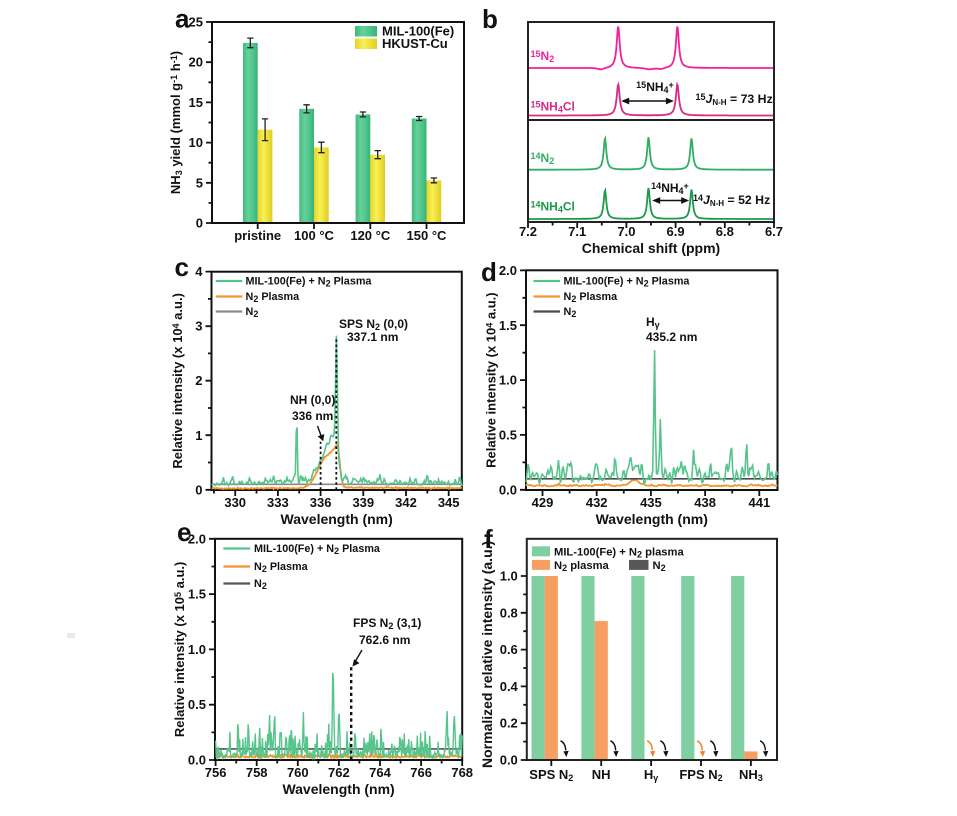 This screenshot has width=957, height=816. What do you see at coordinates (321, 502) in the screenshot?
I see `svg-text: 336` at bounding box center [321, 502].